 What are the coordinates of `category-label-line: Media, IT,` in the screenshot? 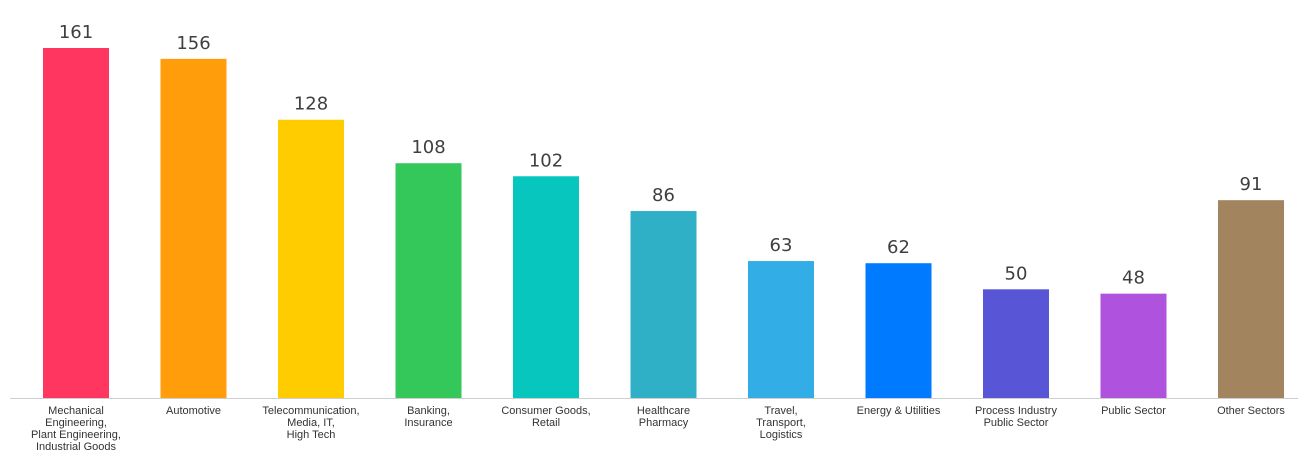 It's located at (311, 423).